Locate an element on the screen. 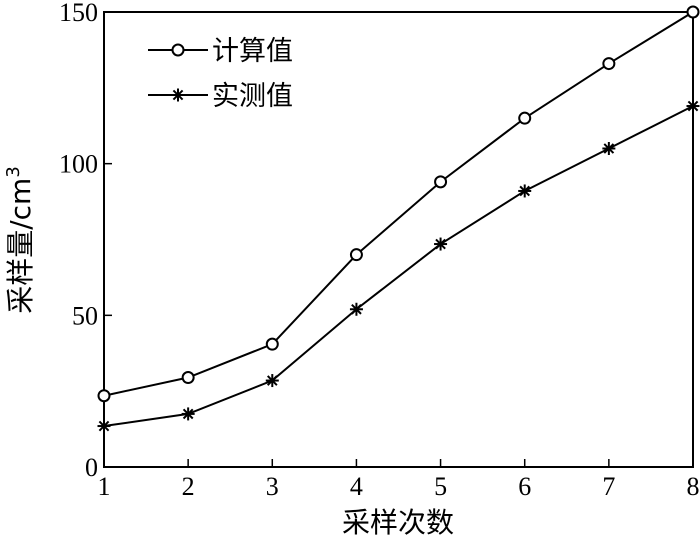  x-tick-label-7: 7 is located at coordinates (608, 486).